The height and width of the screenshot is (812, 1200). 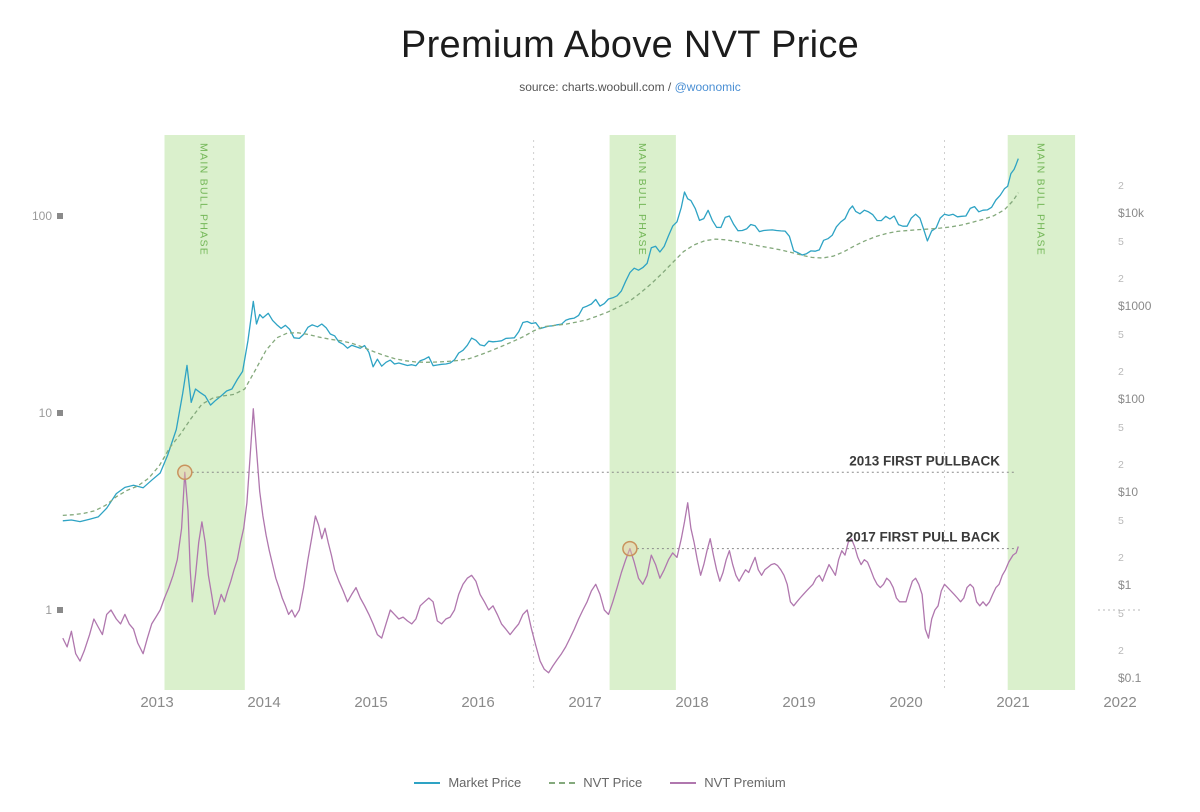 What do you see at coordinates (427, 782) in the screenshot?
I see `legend-swatch-market-price` at bounding box center [427, 782].